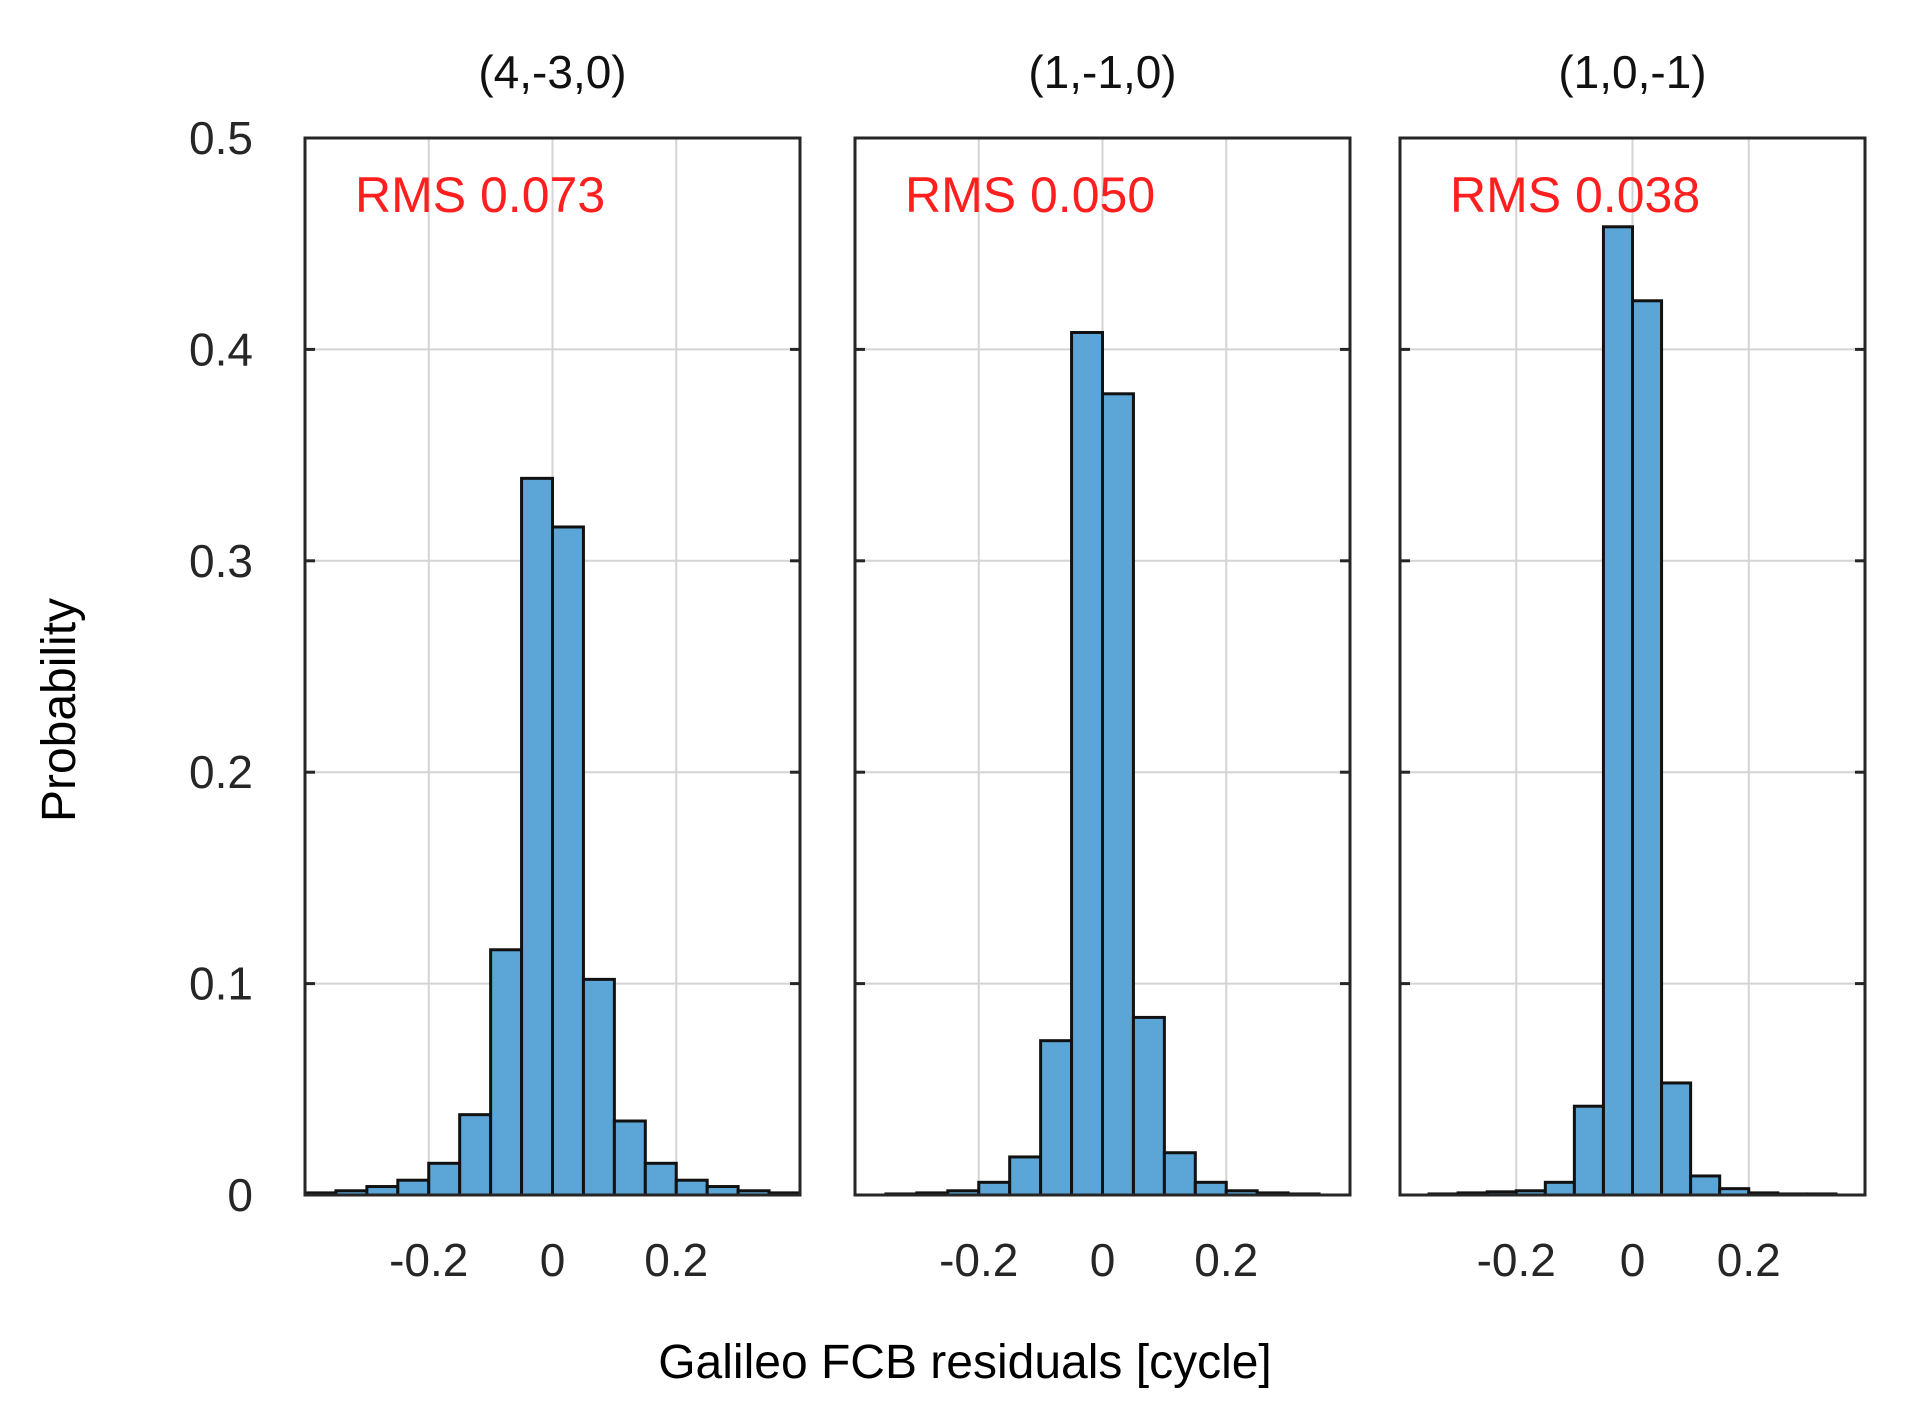 Image resolution: width=1915 pixels, height=1417 pixels. Describe the element at coordinates (1632, 72) in the screenshot. I see `panel-title: (1,0,-1)` at that location.